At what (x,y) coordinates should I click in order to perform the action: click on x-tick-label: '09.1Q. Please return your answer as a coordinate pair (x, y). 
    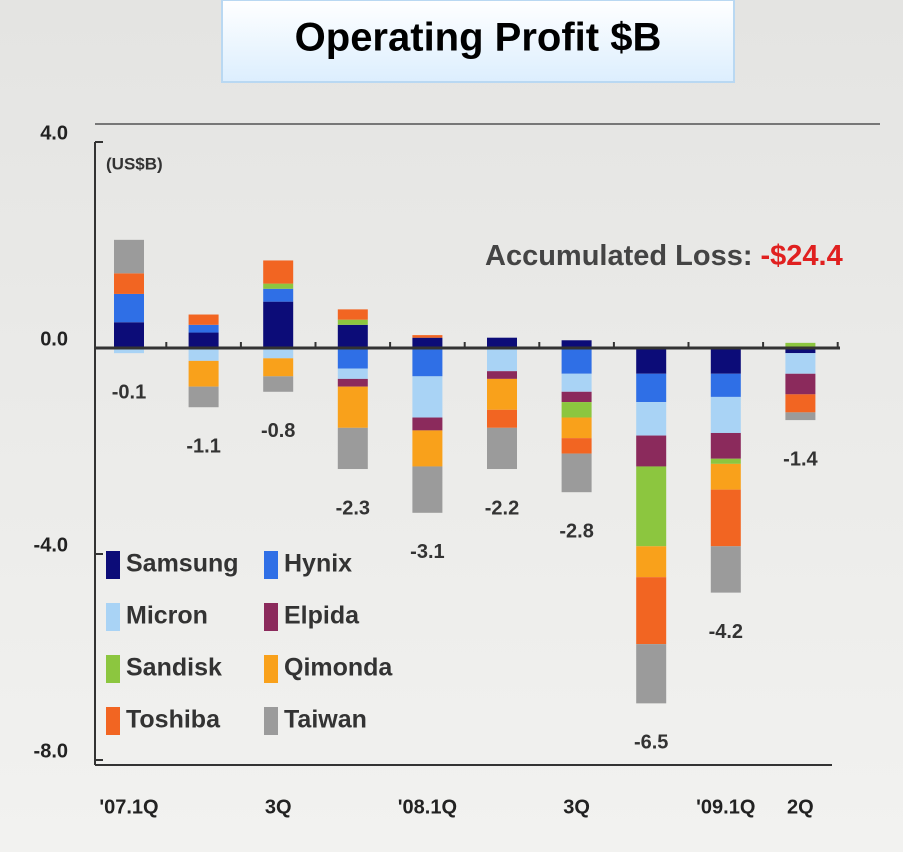
    Looking at the image, I should click on (725, 807).